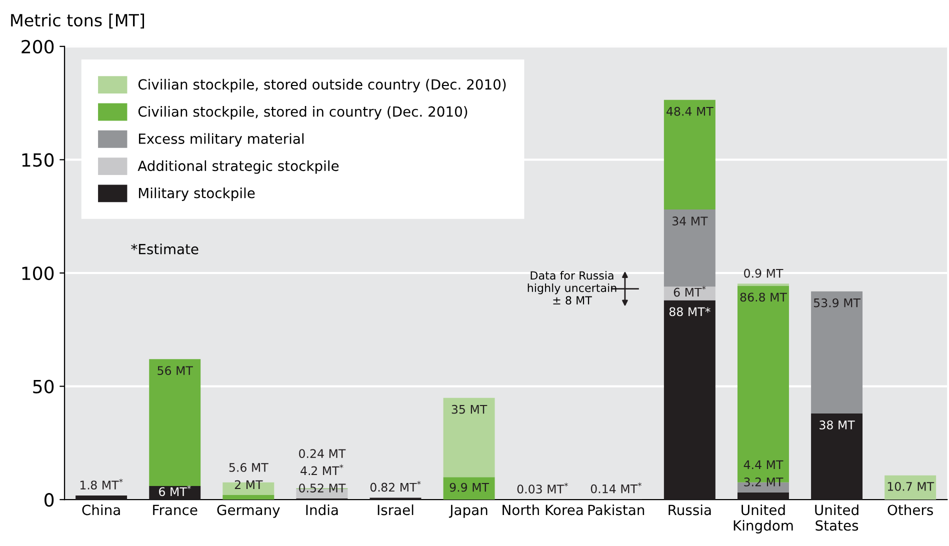 The width and height of the screenshot is (949, 546). I want to click on annotation: Data for Russia highly uncertain ± 8 MT, so click(572, 288).